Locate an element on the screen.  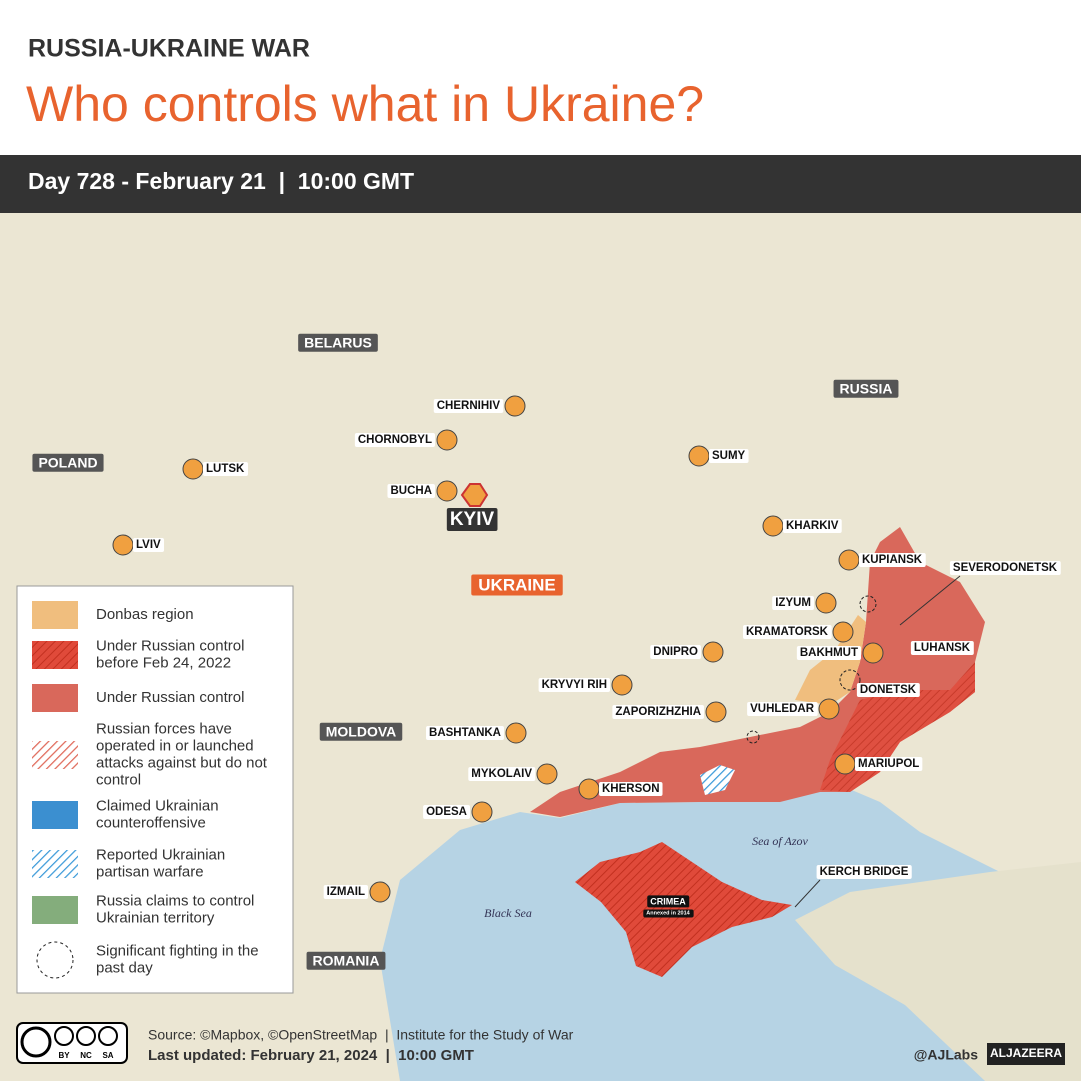
callout-label: DONETSK is located at coordinates (888, 690).